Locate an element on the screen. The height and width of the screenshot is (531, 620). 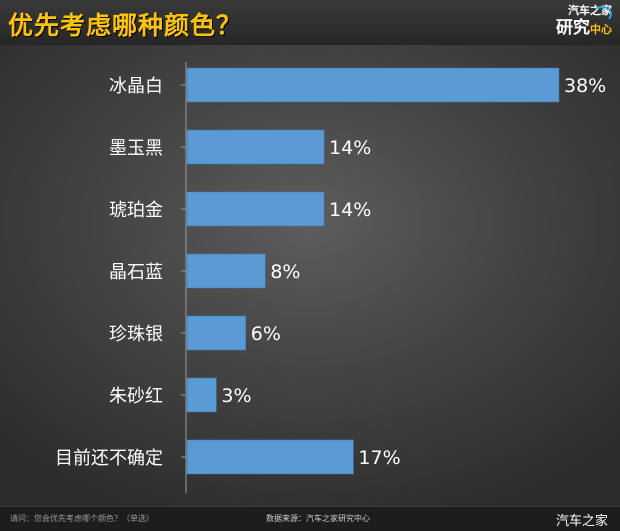
logo-line2-small: 中心 is located at coordinates (601, 29).